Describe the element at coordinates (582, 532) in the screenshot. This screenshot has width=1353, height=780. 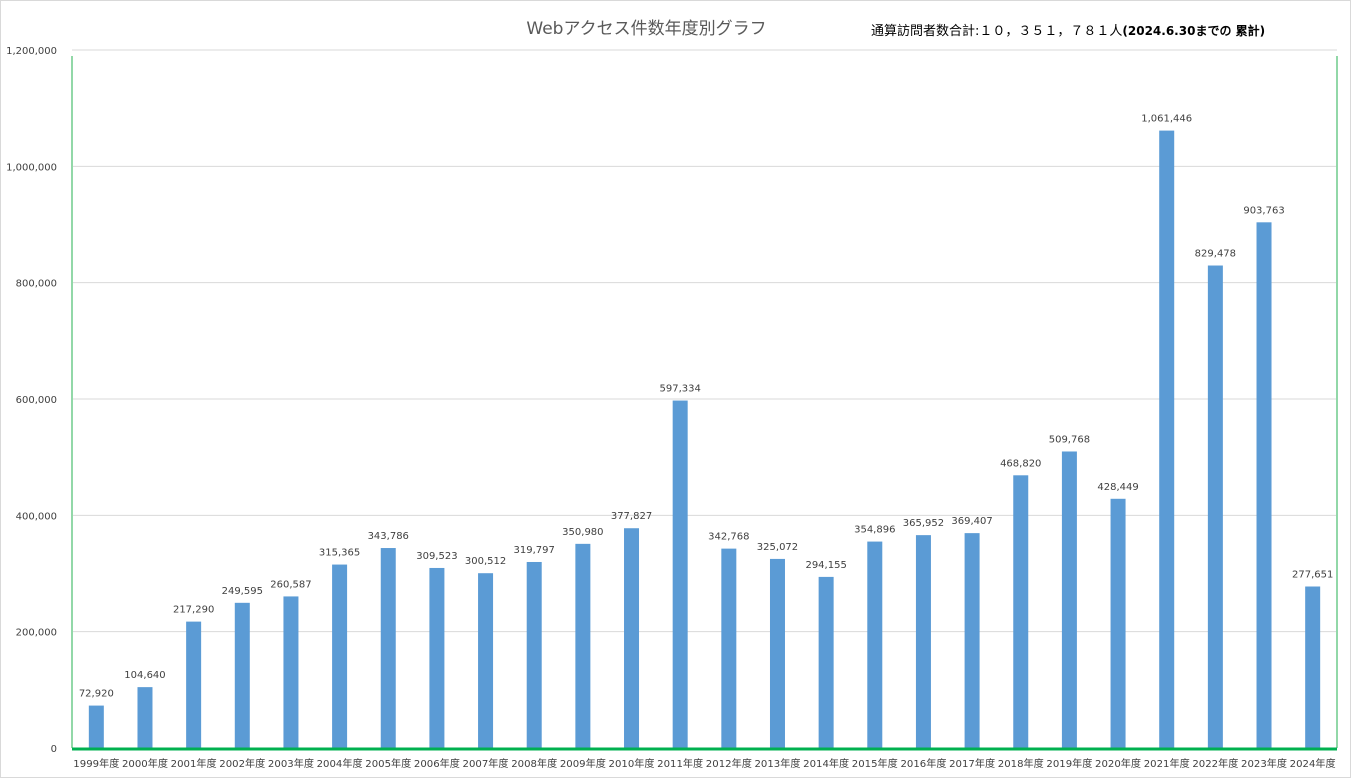
I see `data-label: 350,980` at that location.